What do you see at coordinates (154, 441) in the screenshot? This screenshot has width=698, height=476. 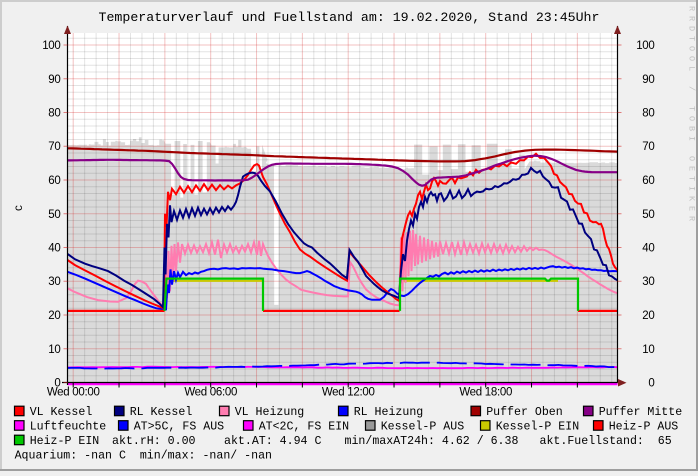 I see `svg-text: akt.rH: 0.00` at bounding box center [154, 441].